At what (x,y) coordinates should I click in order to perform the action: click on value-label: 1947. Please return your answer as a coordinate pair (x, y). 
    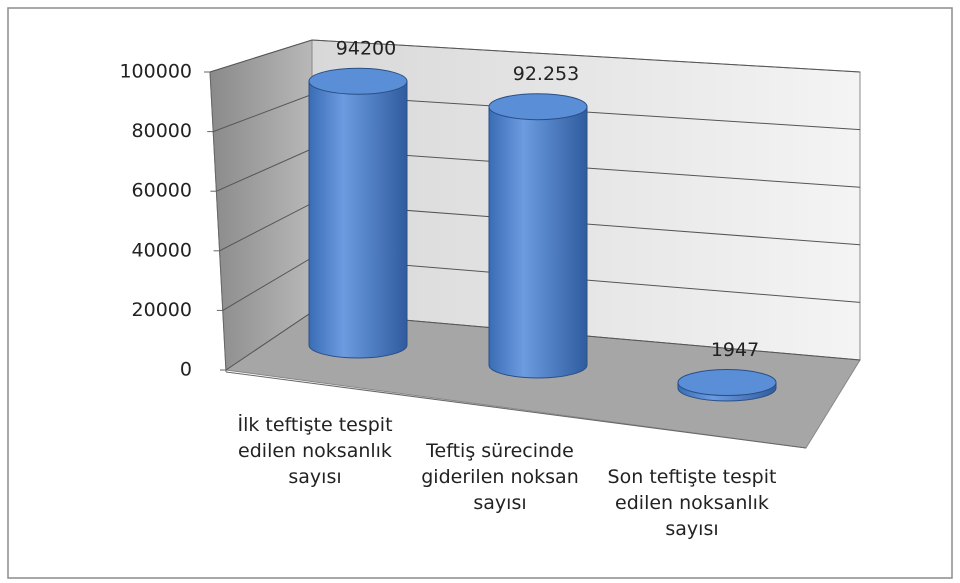
    Looking at the image, I should click on (735, 350).